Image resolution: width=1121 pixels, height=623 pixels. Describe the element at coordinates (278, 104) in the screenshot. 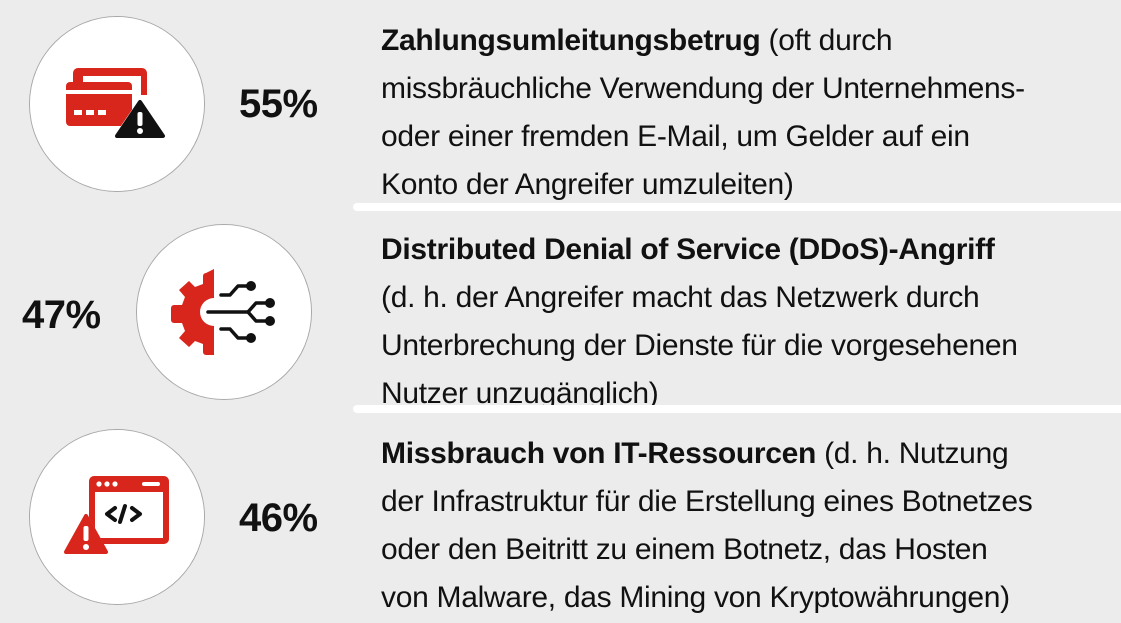

I see `percent-value: 55%` at that location.